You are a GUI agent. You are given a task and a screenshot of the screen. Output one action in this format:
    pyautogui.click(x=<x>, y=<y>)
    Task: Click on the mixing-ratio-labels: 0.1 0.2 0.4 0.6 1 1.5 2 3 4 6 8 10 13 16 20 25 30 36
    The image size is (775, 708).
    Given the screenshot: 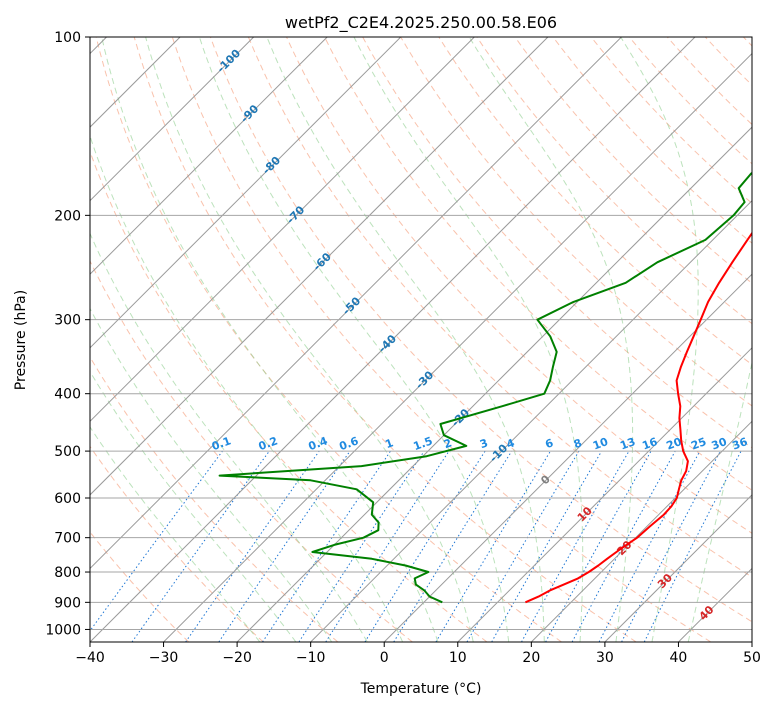 What is the action you would take?
    pyautogui.click(x=480, y=443)
    